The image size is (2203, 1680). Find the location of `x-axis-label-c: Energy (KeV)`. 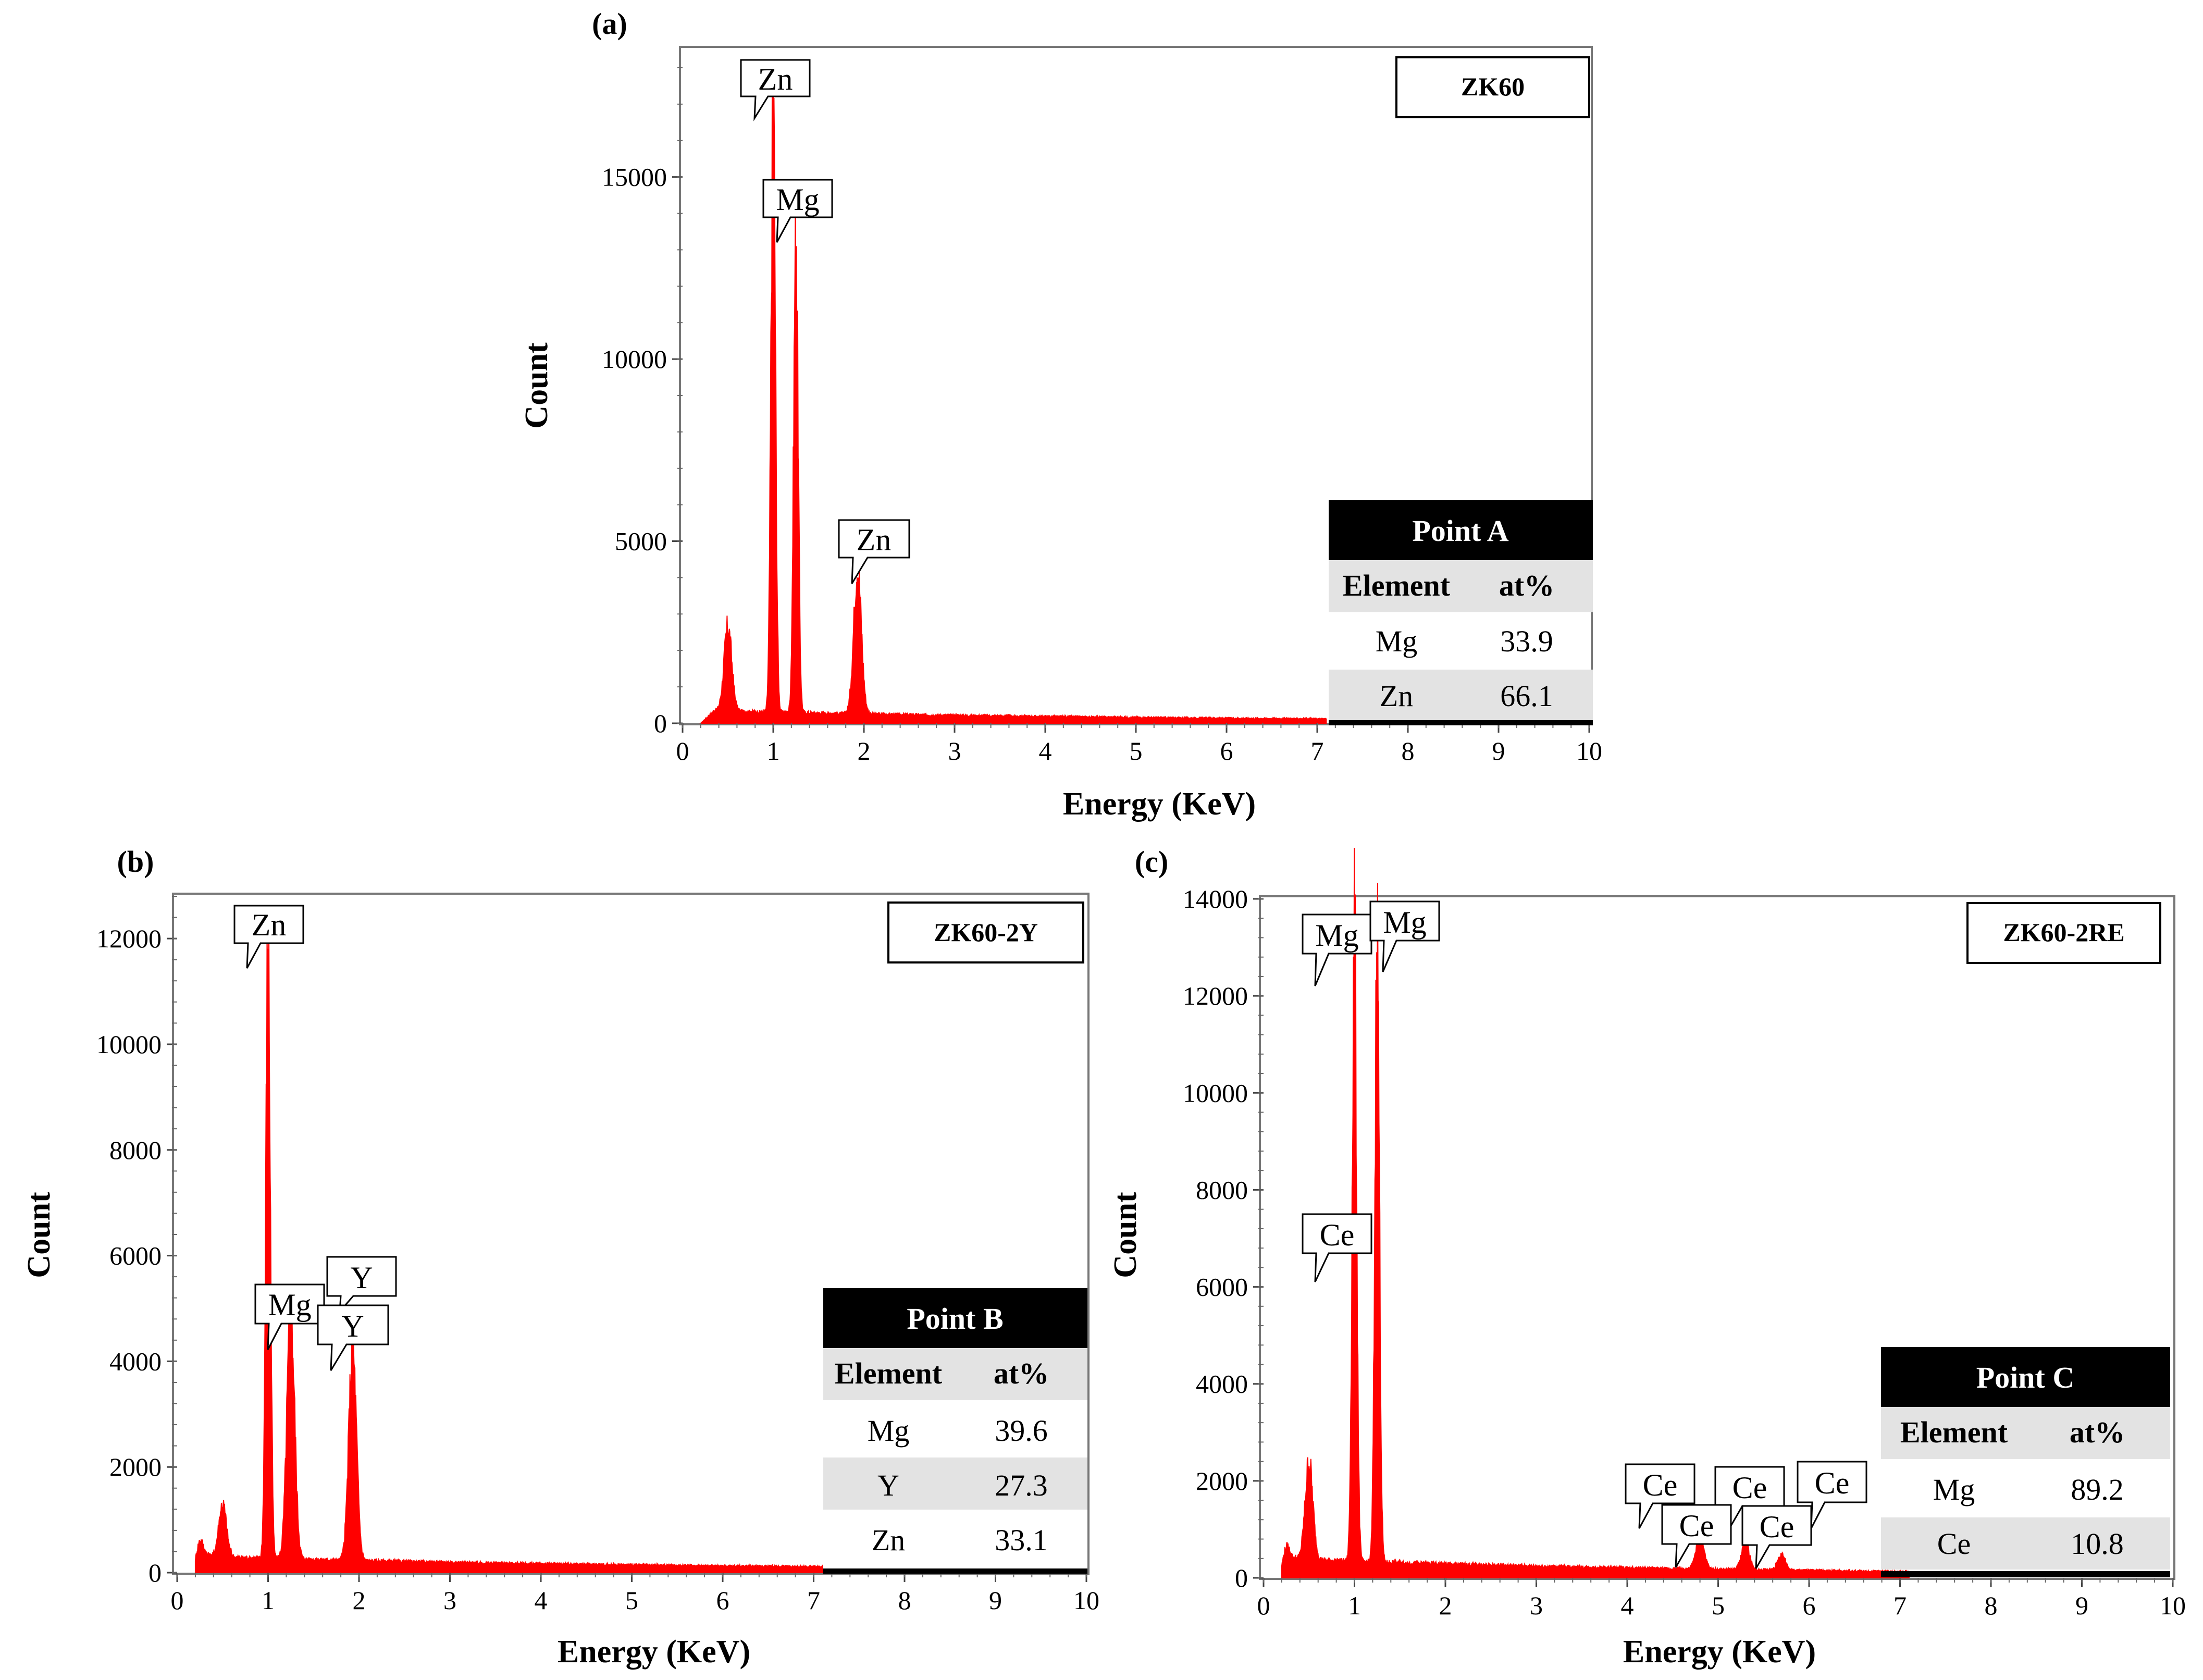

x-axis-label-c: Energy (KeV) is located at coordinates (1719, 1652).